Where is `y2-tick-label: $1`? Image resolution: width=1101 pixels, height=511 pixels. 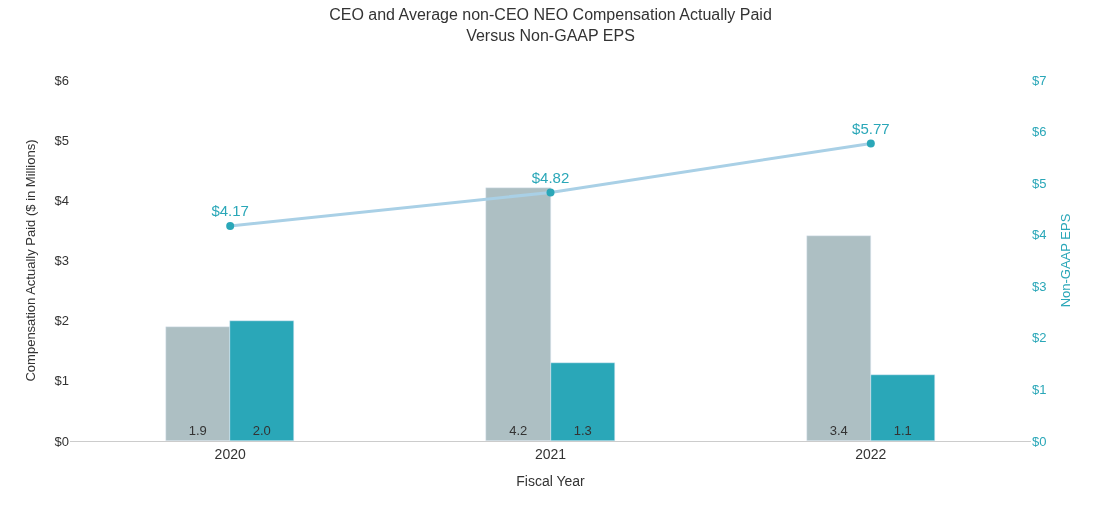
y2-tick-label: $1 is located at coordinates (1039, 389).